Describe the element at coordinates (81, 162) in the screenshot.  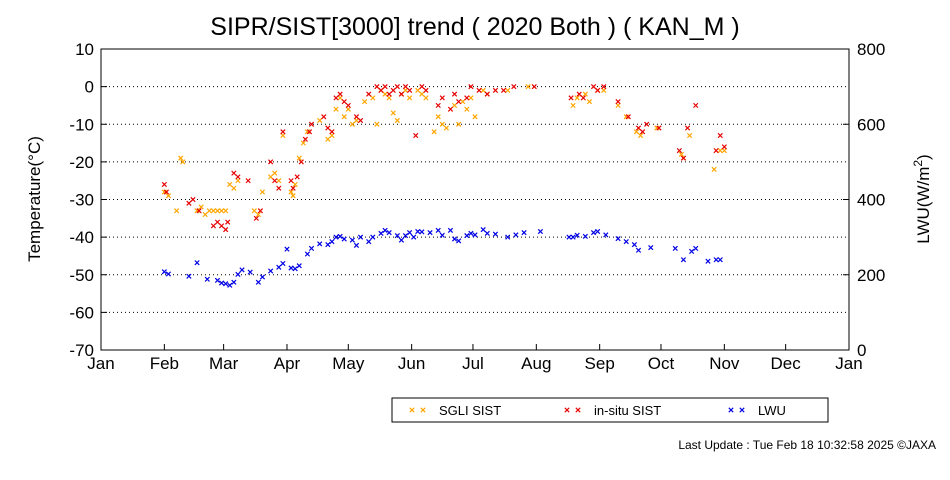
I see `y-tick-label: -20` at that location.